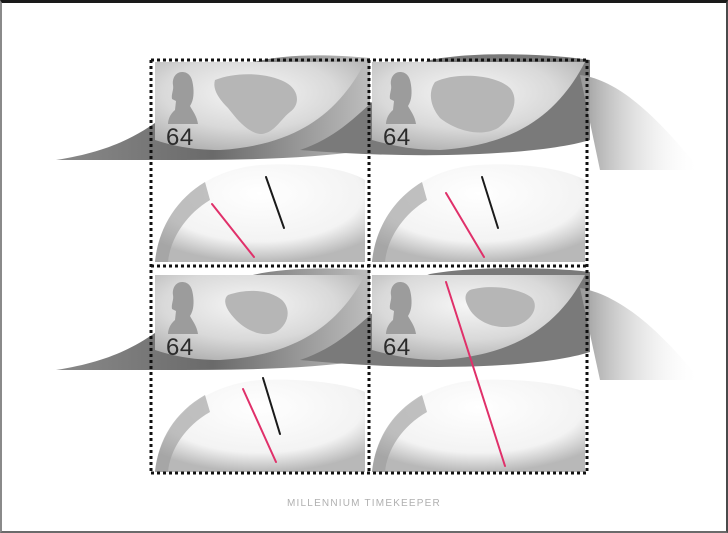 This screenshot has height=533, width=728. I want to click on stamp-middle-east-africa: 64, so click(261, 376).